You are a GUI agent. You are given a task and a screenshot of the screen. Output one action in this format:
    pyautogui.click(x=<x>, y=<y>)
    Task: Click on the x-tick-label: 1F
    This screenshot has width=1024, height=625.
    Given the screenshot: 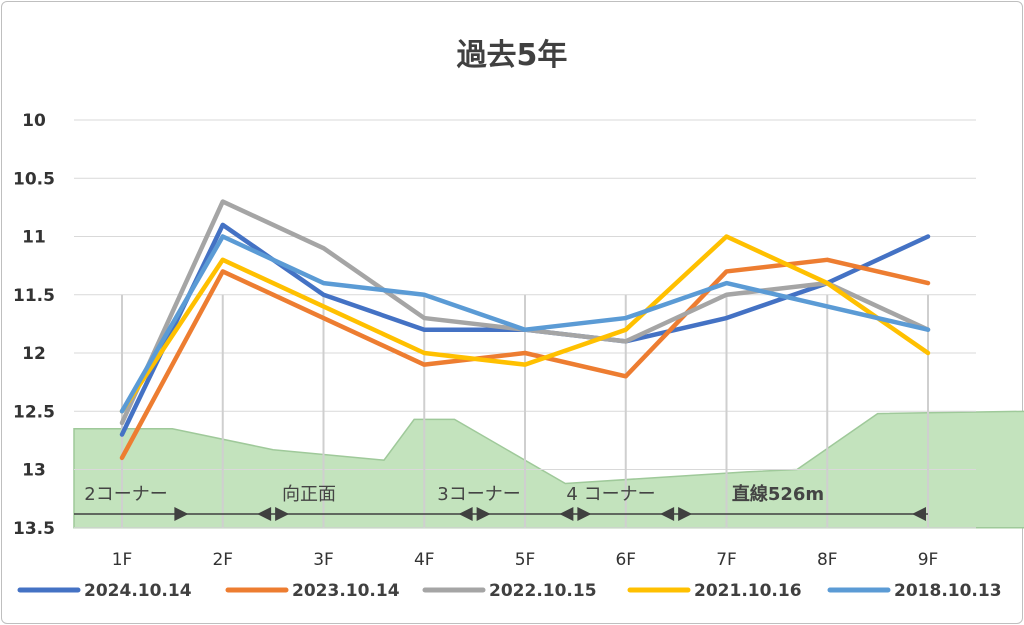 What is the action you would take?
    pyautogui.click(x=122, y=560)
    